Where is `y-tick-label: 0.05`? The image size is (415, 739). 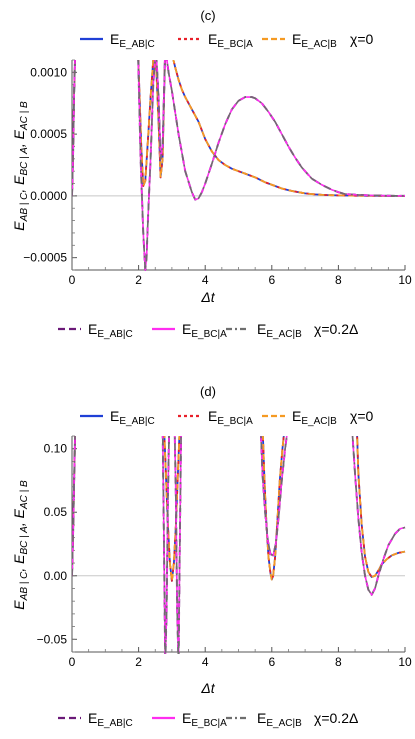
y-tick-label: 0.05 is located at coordinates (56, 512).